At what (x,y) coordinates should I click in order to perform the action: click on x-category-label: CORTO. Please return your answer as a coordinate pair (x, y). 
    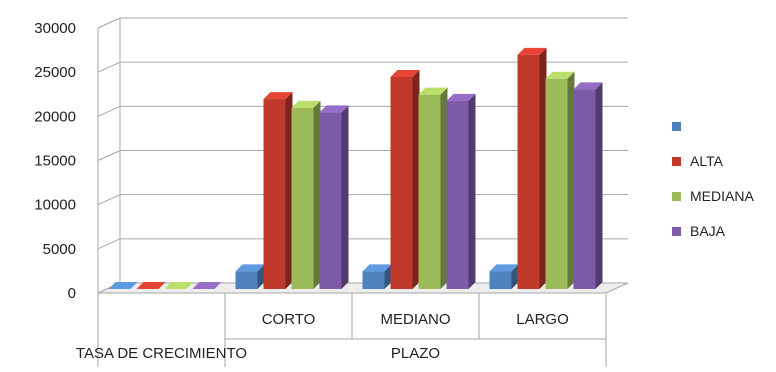
    Looking at the image, I should click on (289, 319).